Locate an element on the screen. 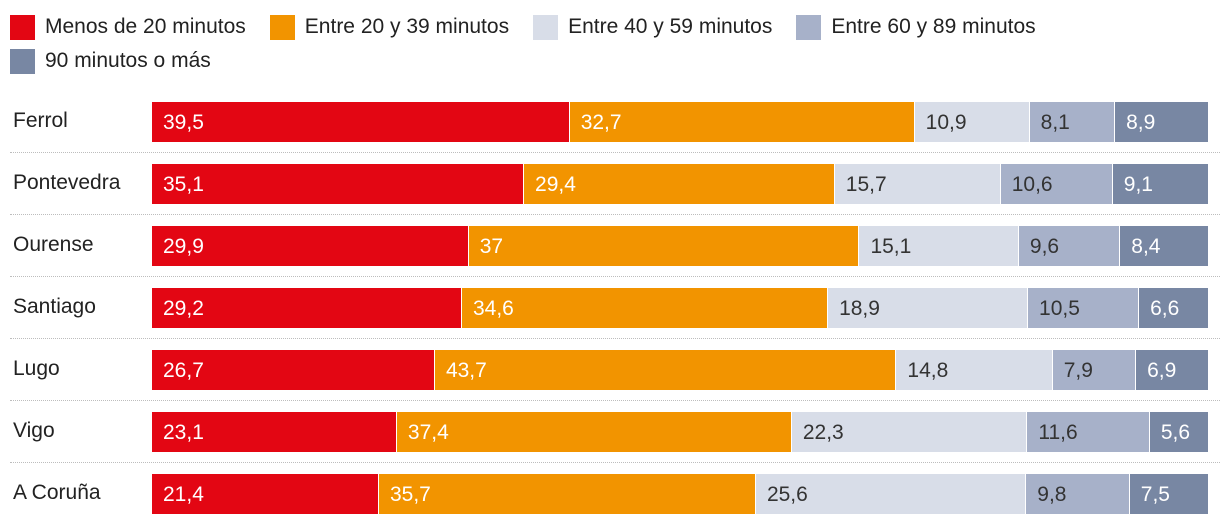 This screenshot has height=526, width=1220. bar-segment: 23,1 is located at coordinates (274, 432).